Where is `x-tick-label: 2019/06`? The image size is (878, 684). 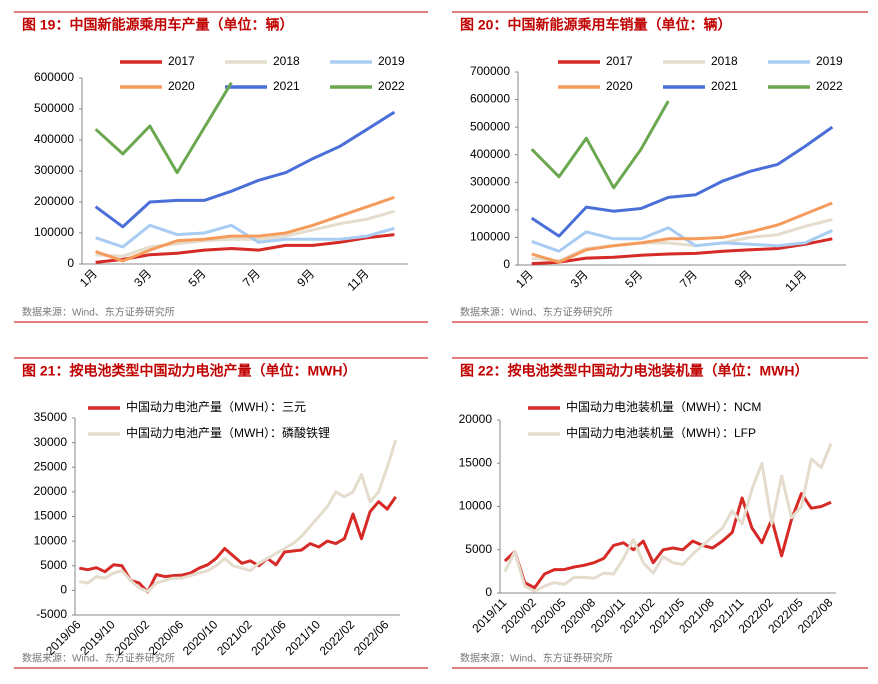
x-tick-label: 2019/06 is located at coordinates (63, 637).